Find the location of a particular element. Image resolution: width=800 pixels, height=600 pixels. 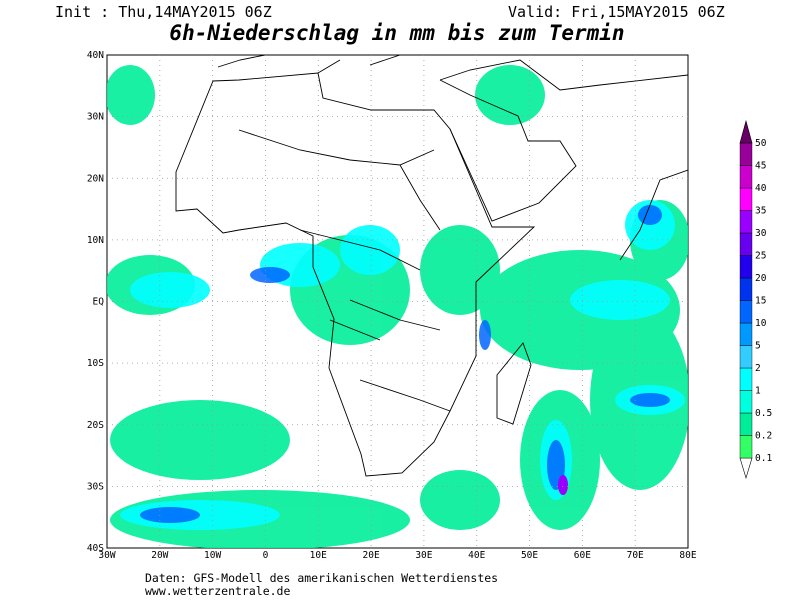

colorbar-label: 10 is located at coordinates (761, 323).